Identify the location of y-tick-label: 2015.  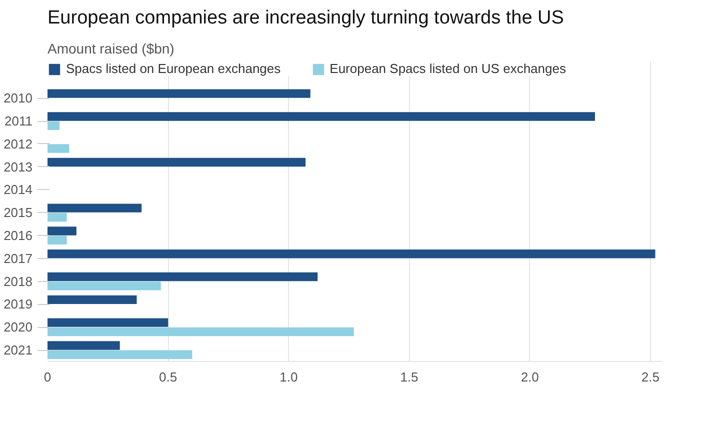
(18, 212).